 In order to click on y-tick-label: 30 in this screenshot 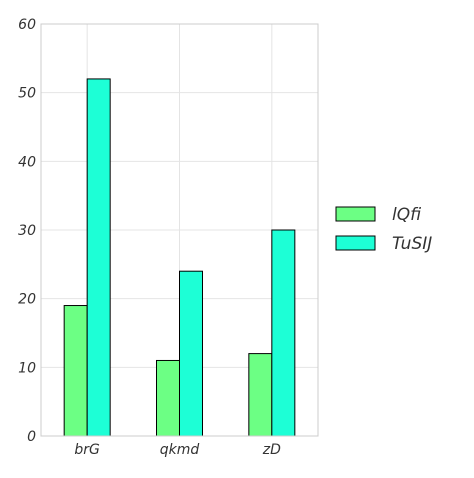, I will do `click(27, 231)`.